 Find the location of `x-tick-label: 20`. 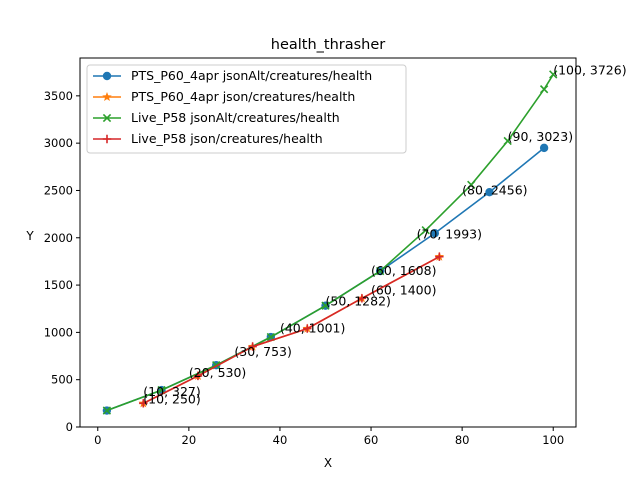

x-tick-label: 20 is located at coordinates (189, 440).